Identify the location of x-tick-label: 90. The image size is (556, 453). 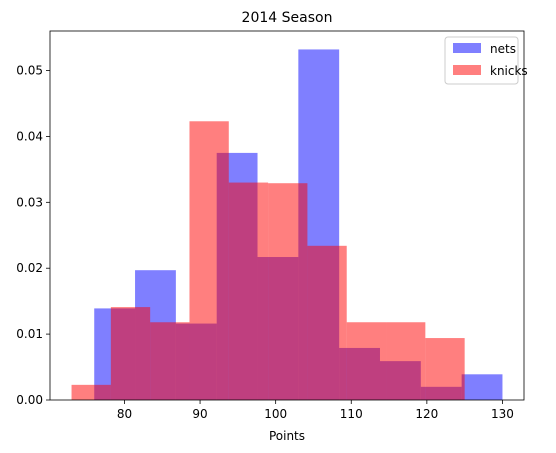
(199, 414).